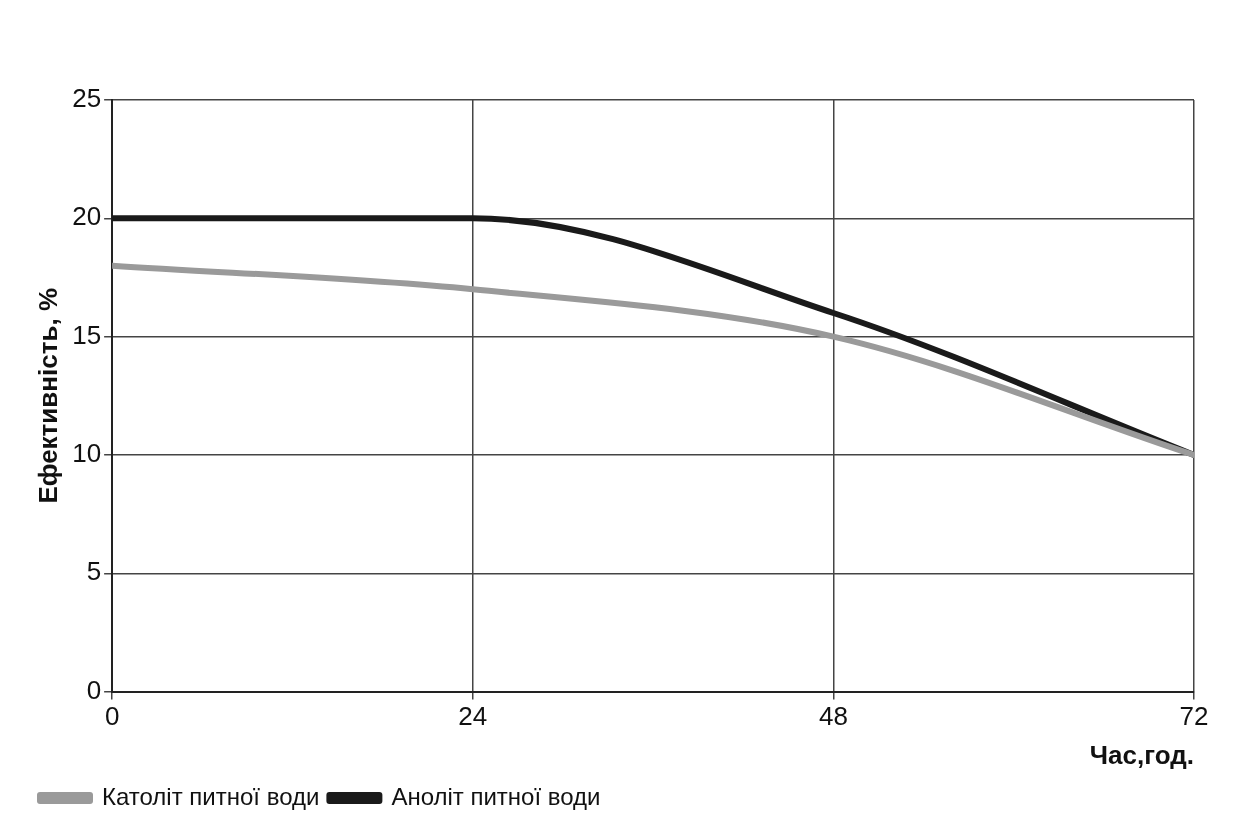 The image size is (1254, 840). Describe the element at coordinates (47, 396) in the screenshot. I see `y-axis-title: Ефективність, %` at that location.